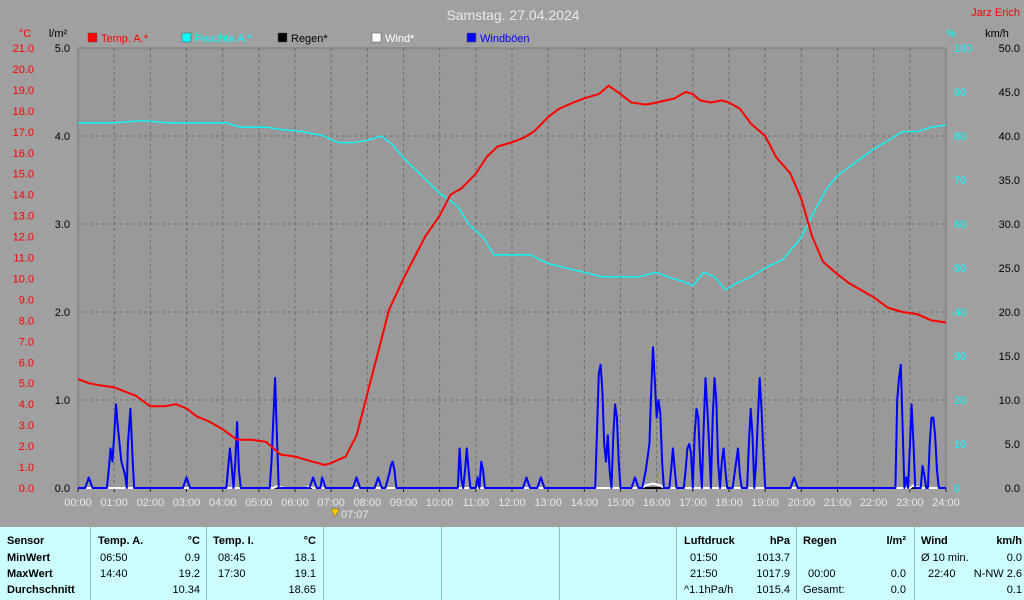  I want to click on x-tick-label: 10:00, so click(440, 503).